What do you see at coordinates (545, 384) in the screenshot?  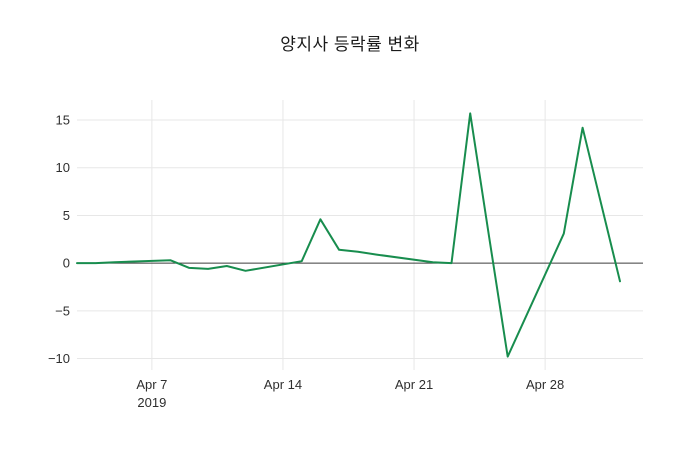 I see `x-tick-label: Apr 28` at bounding box center [545, 384].